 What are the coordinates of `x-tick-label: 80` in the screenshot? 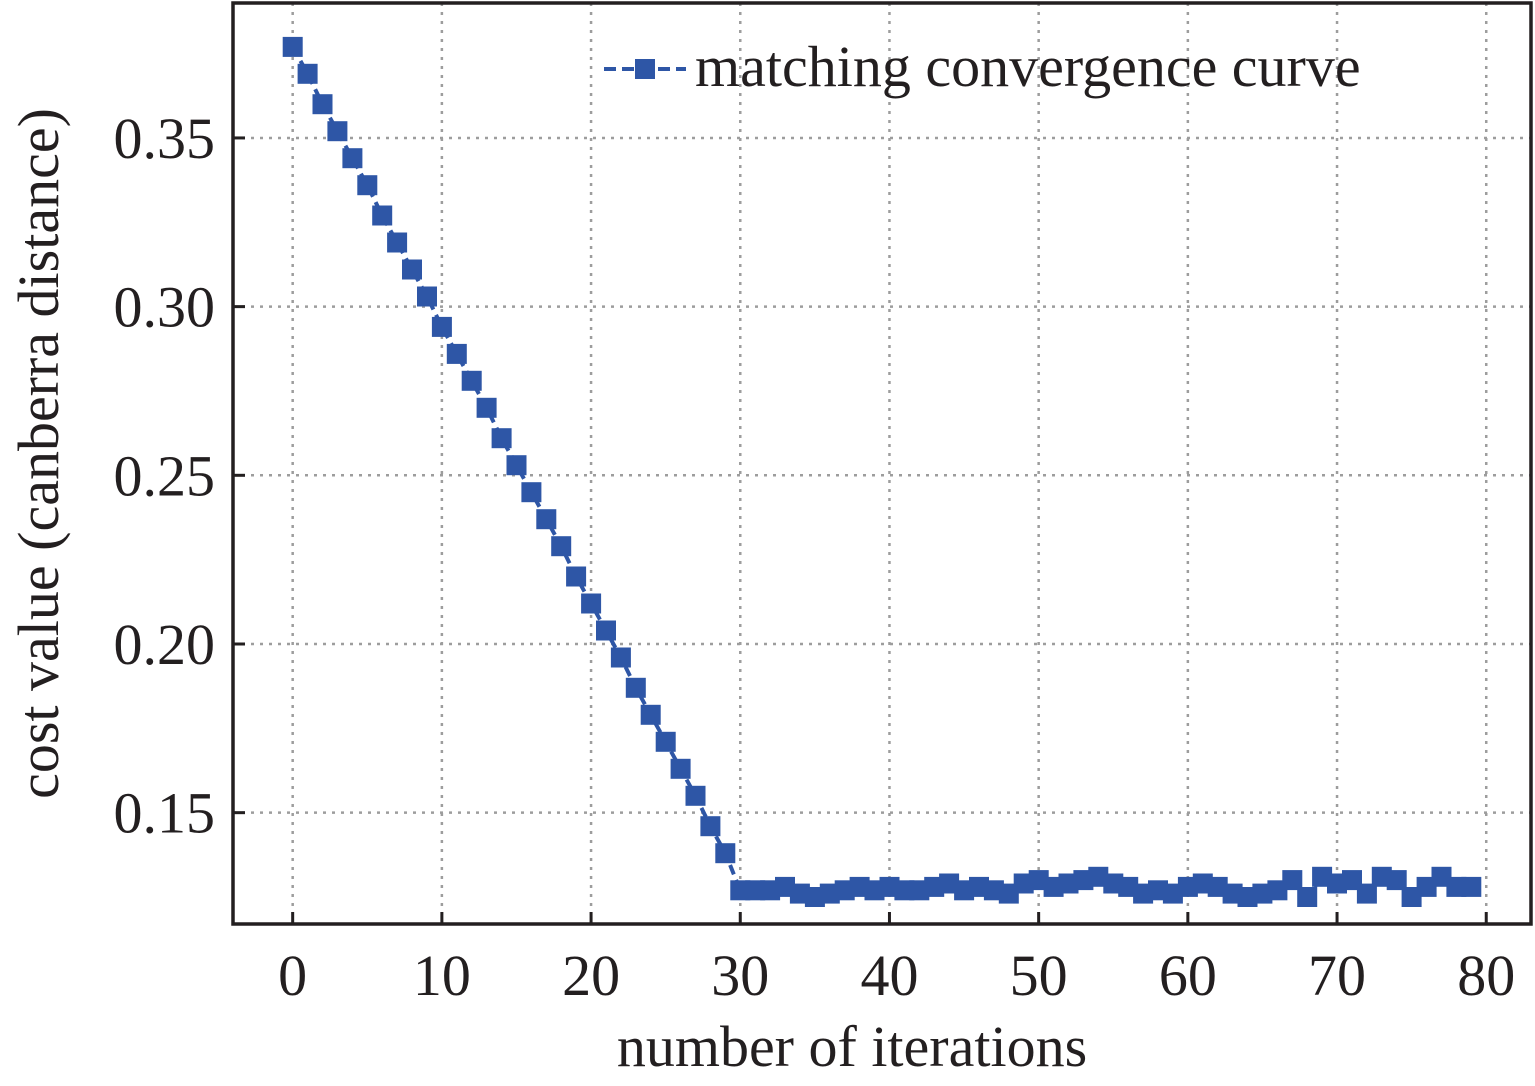 It's located at (1486, 975).